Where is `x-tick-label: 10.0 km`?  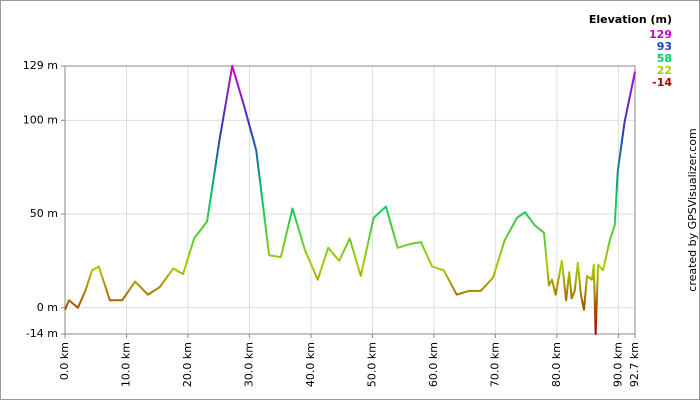
x-tick-label: 10.0 km is located at coordinates (125, 364).